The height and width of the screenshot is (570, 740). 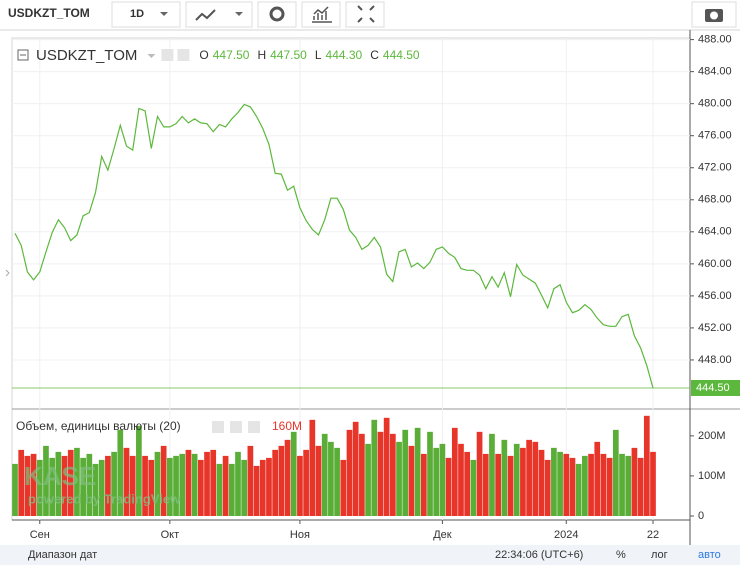 I want to click on y-tick-label: 200M, so click(x=712, y=436).